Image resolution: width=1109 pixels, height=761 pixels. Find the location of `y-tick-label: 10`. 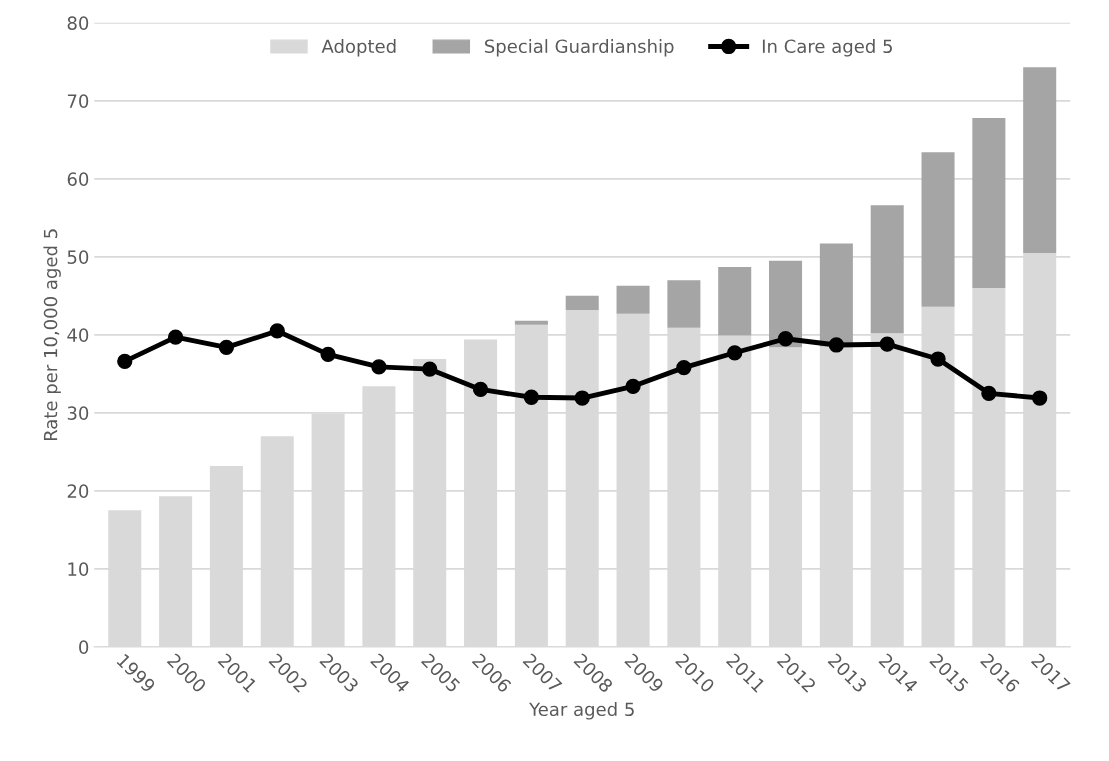

y-tick-label: 10 is located at coordinates (78, 569).